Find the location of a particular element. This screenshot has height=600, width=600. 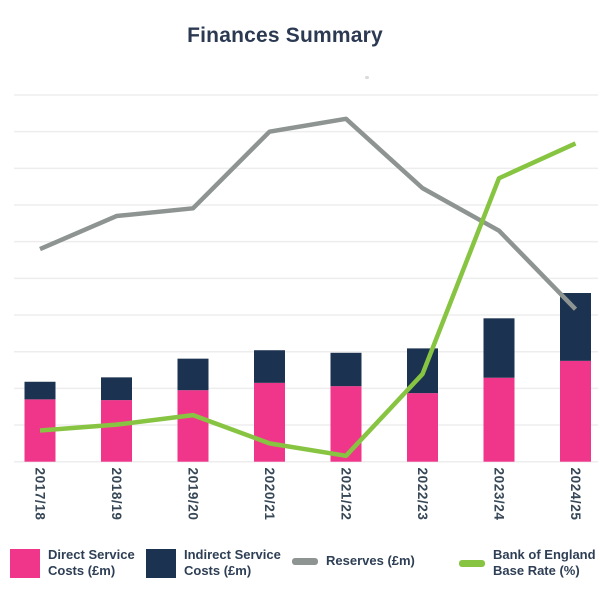

chart-title: Finances Summary is located at coordinates (285, 35).